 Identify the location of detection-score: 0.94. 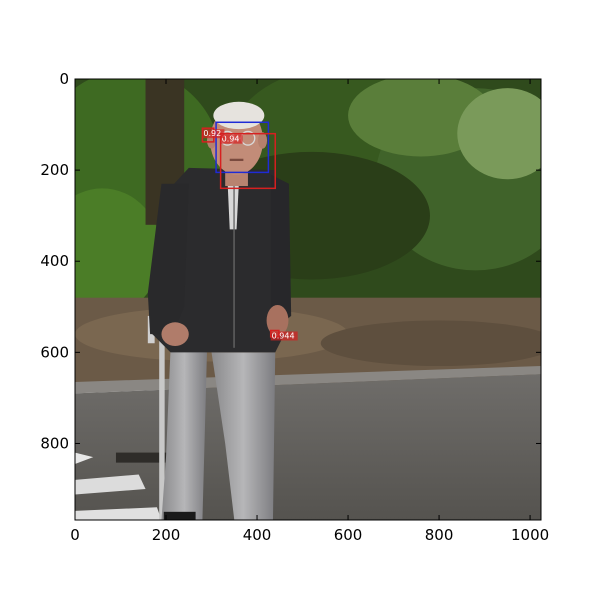
(231, 139).